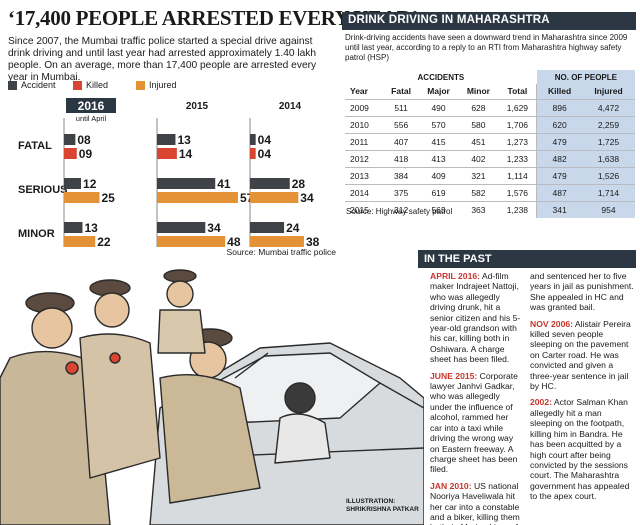 The image size is (640, 525). I want to click on table-row: 2009 511 490 628 1,629 896 4,472, so click(490, 107).